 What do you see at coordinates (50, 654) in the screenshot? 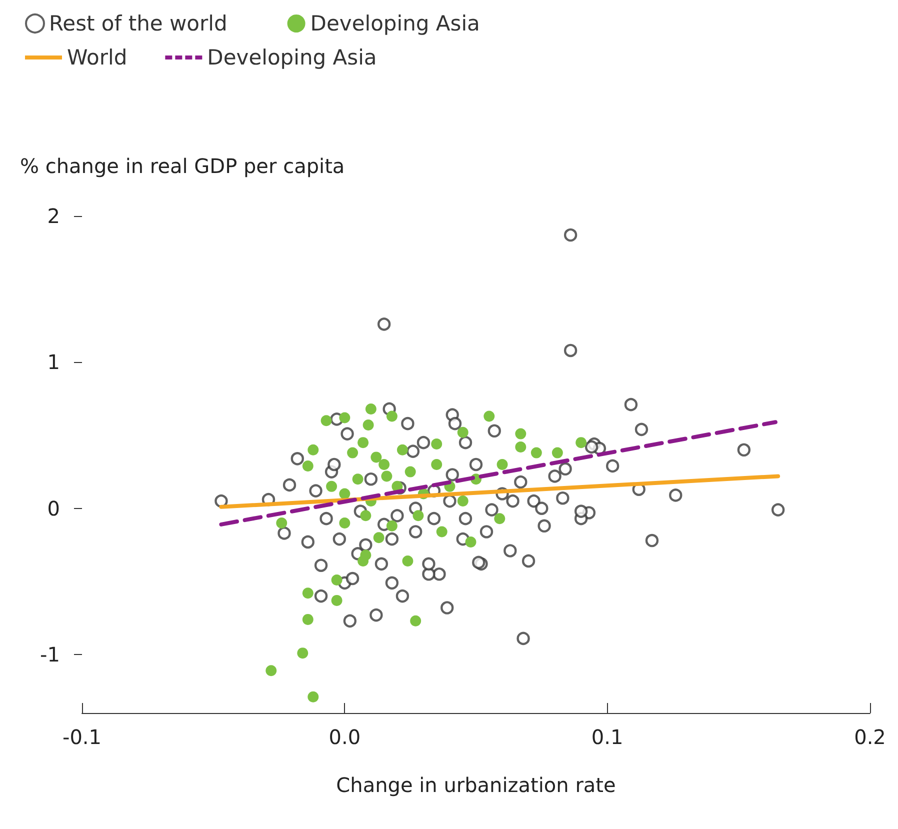
I see `y-tick-label: -1` at bounding box center [50, 654].